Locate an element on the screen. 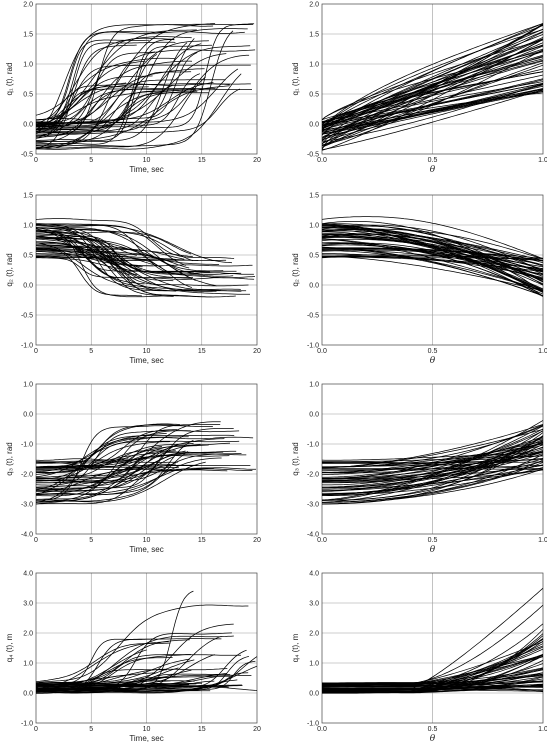  y-axis-label: q₁ (t), rad is located at coordinates (9, 79).